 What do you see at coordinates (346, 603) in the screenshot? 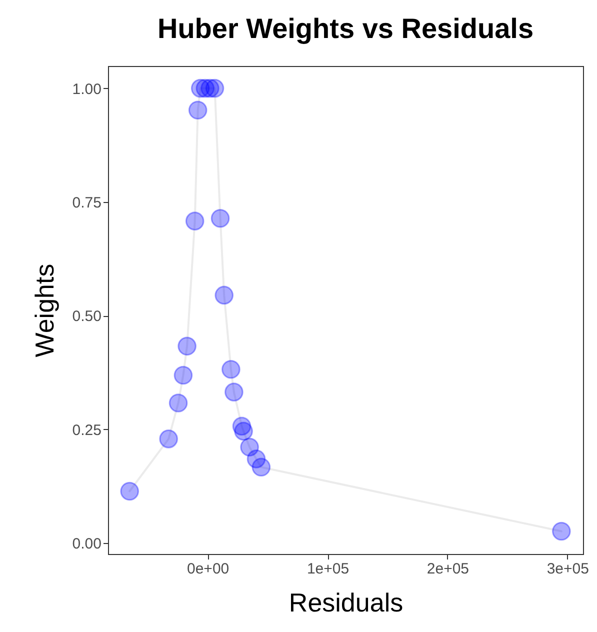
I see `x-axis-title: Residuals` at bounding box center [346, 603].